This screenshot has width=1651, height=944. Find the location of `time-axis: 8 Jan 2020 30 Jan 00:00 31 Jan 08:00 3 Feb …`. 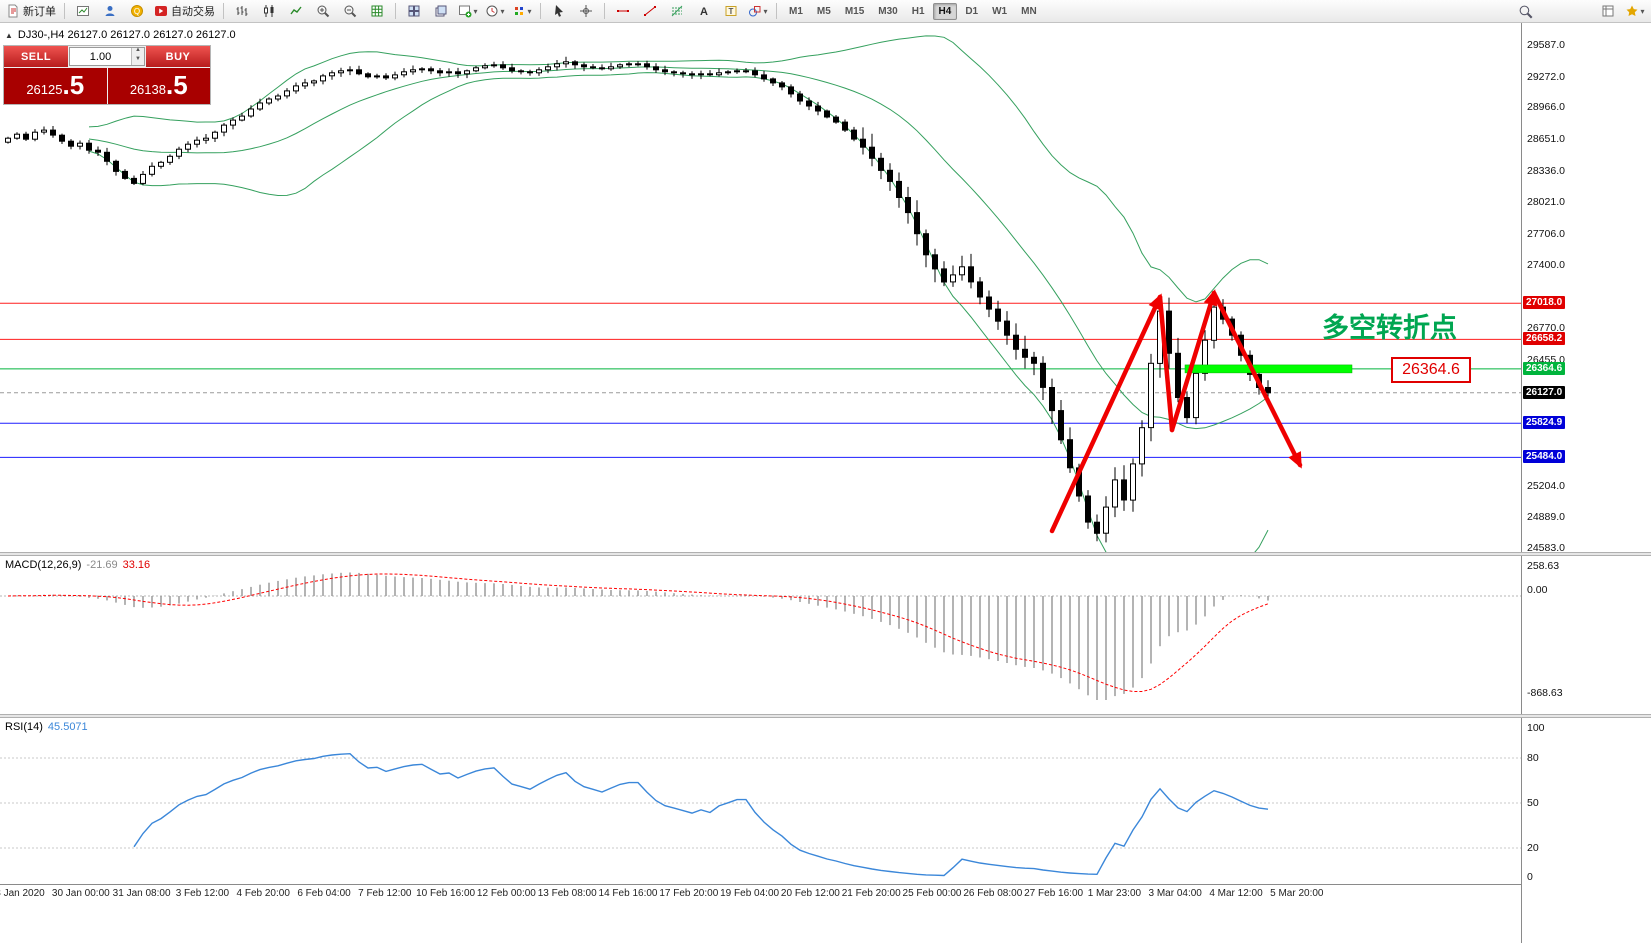

time-axis: 8 Jan 2020 30 Jan 00:00 31 Jan 08:00 3 Feb … is located at coordinates (825, 914).